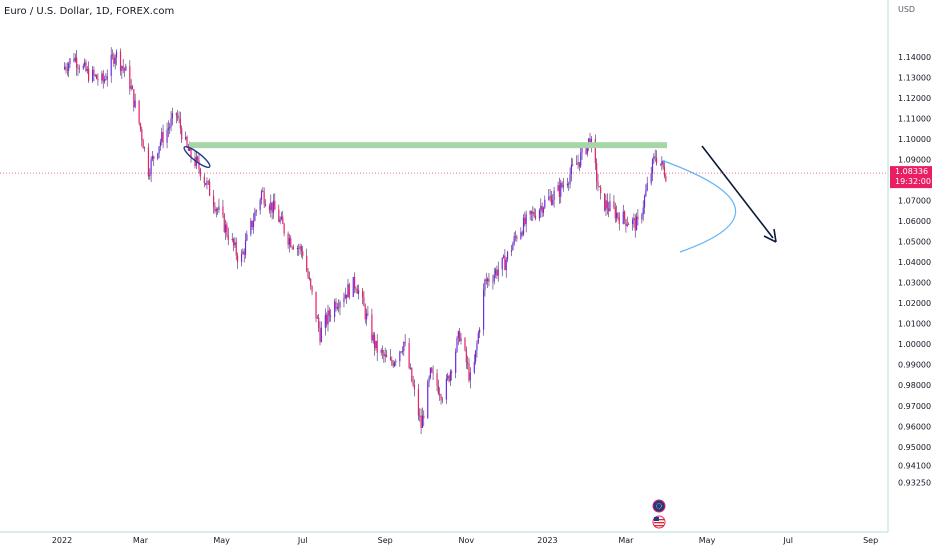 This screenshot has height=550, width=932. What do you see at coordinates (62, 540) in the screenshot?
I see `time-tick-label: 2022` at bounding box center [62, 540].